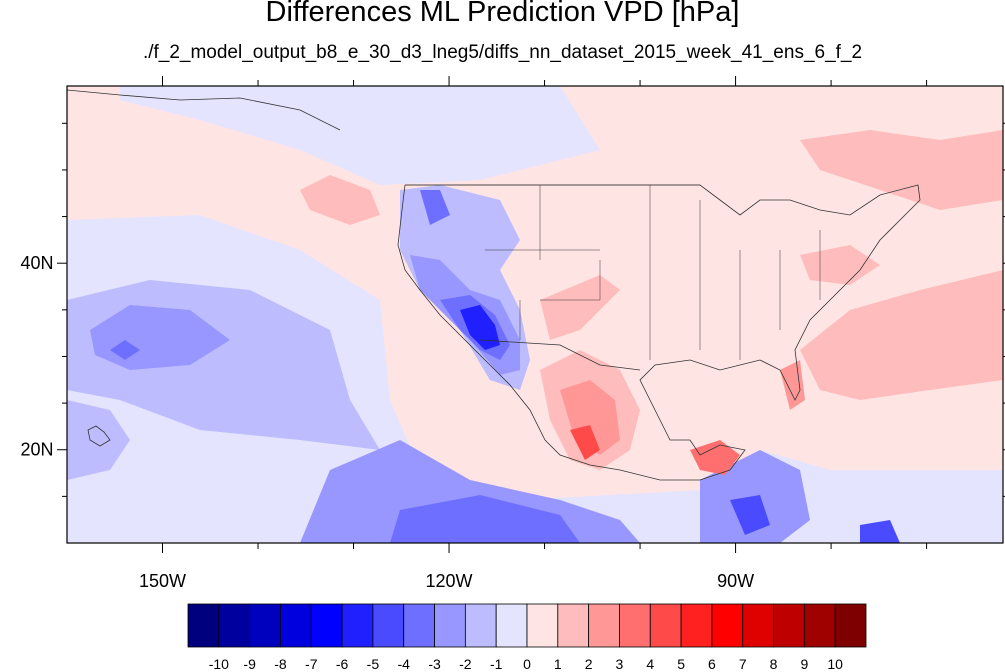 This screenshot has width=1005, height=672. What do you see at coordinates (249, 664) in the screenshot?
I see `colorbar-label: -9` at bounding box center [249, 664].